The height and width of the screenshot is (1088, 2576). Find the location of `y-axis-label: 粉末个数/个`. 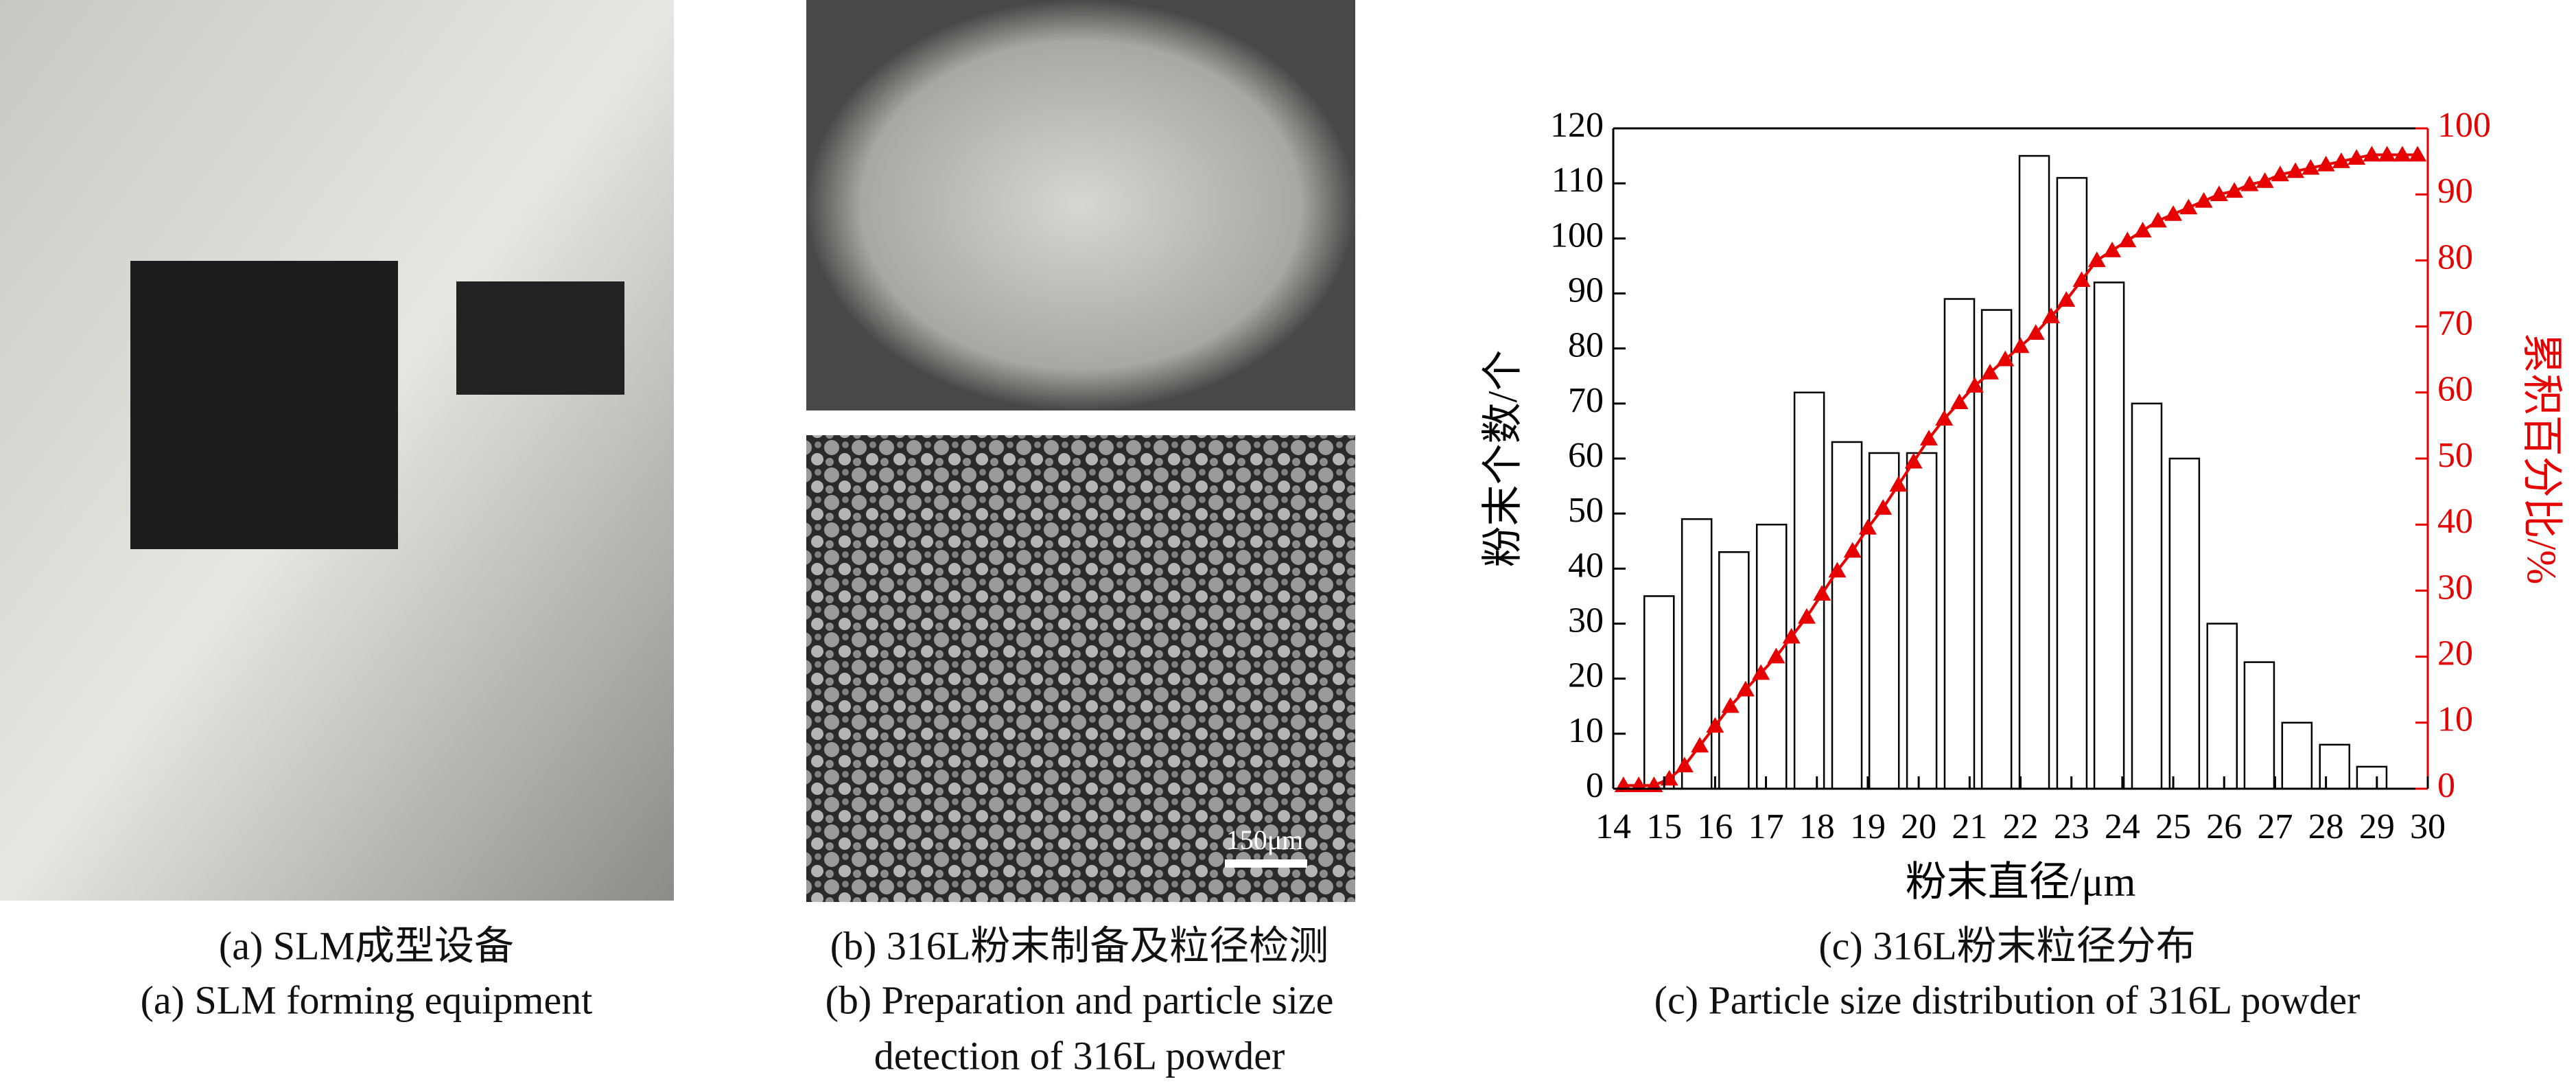

y-axis-label: 粉末个数/个 is located at coordinates (1502, 459).